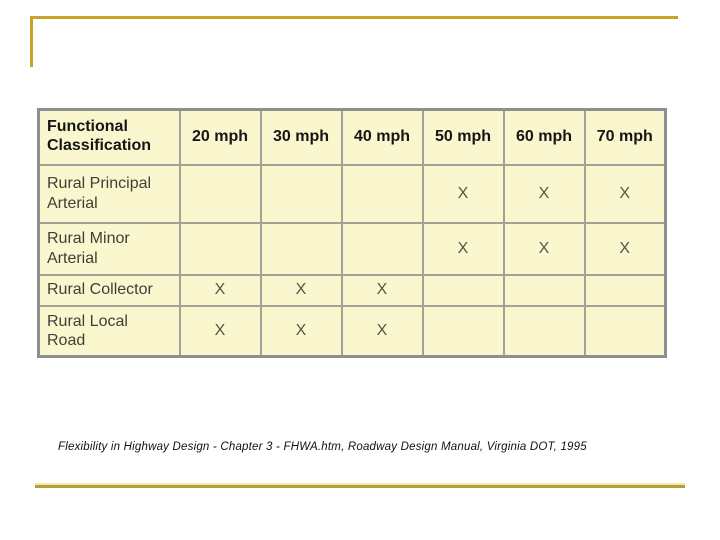 This screenshot has width=720, height=540. I want to click on row-label: Rural Principal Arterial, so click(109, 193).